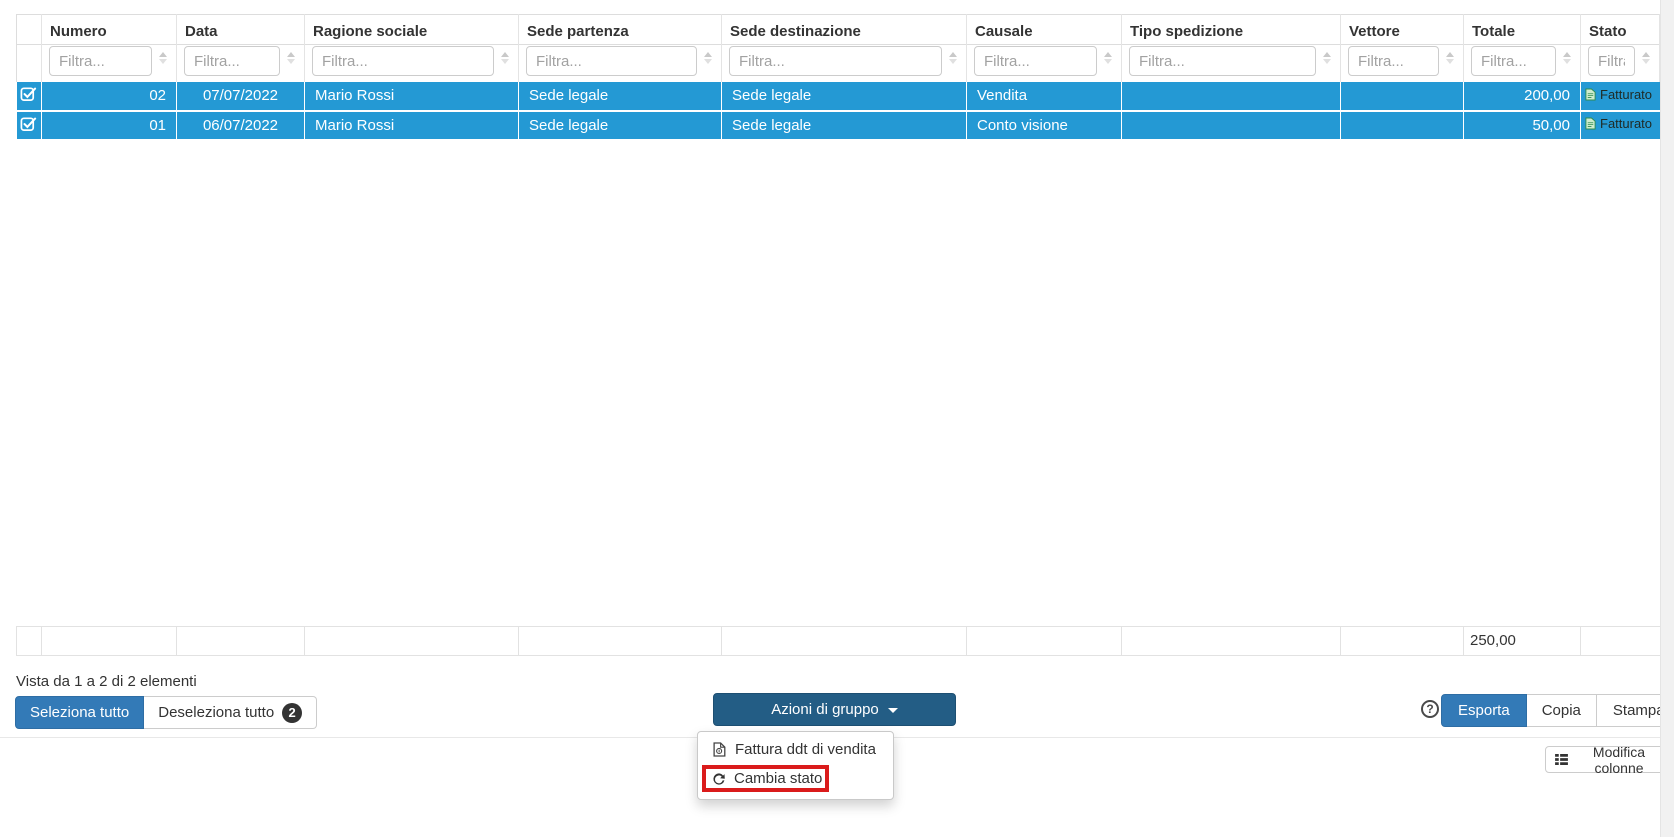  I want to click on export-button-group: Esporta Copia Stampa, so click(1557, 710).